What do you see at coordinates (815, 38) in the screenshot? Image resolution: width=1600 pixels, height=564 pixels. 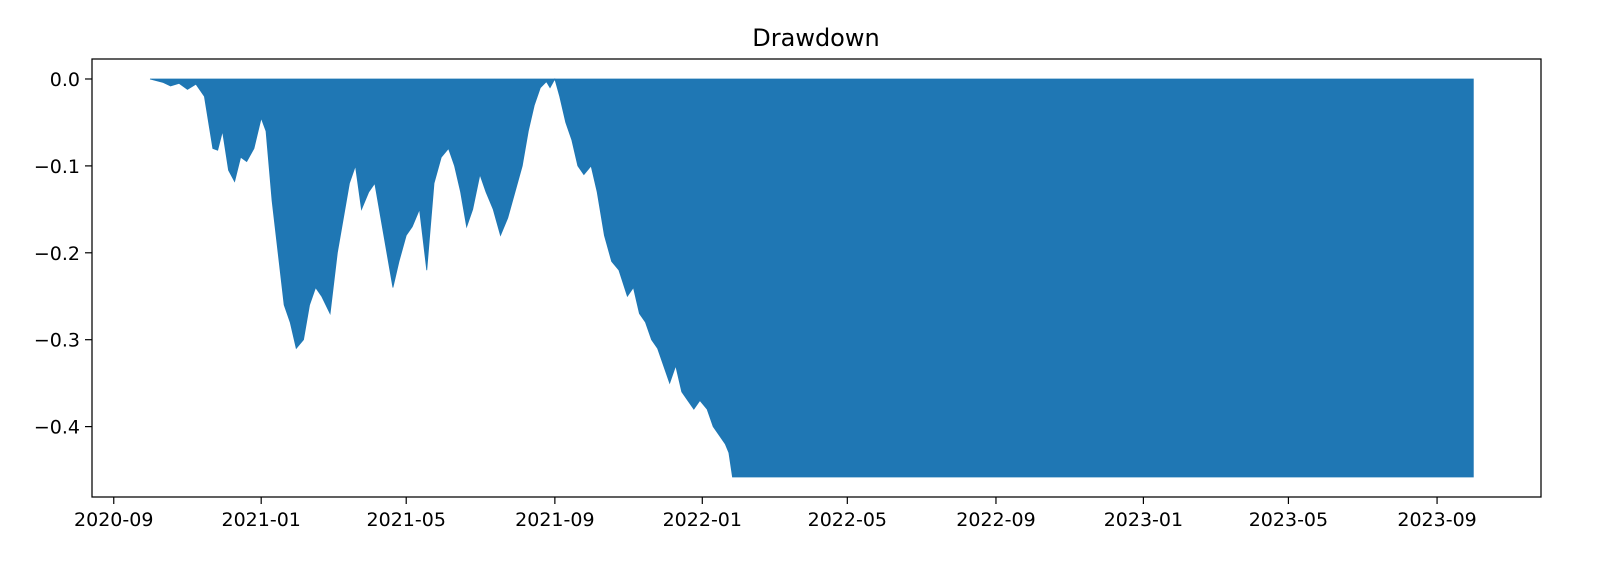 I see `chart-title: Drawdown` at bounding box center [815, 38].